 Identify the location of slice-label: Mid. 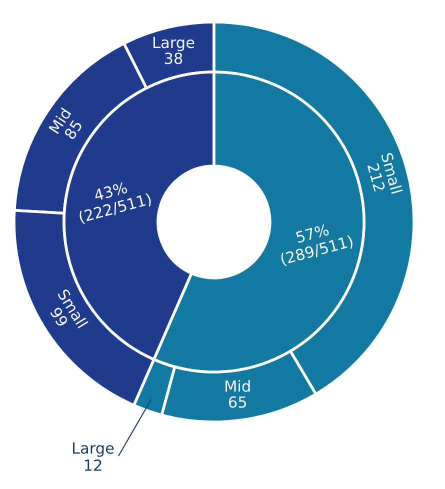
(238, 386).